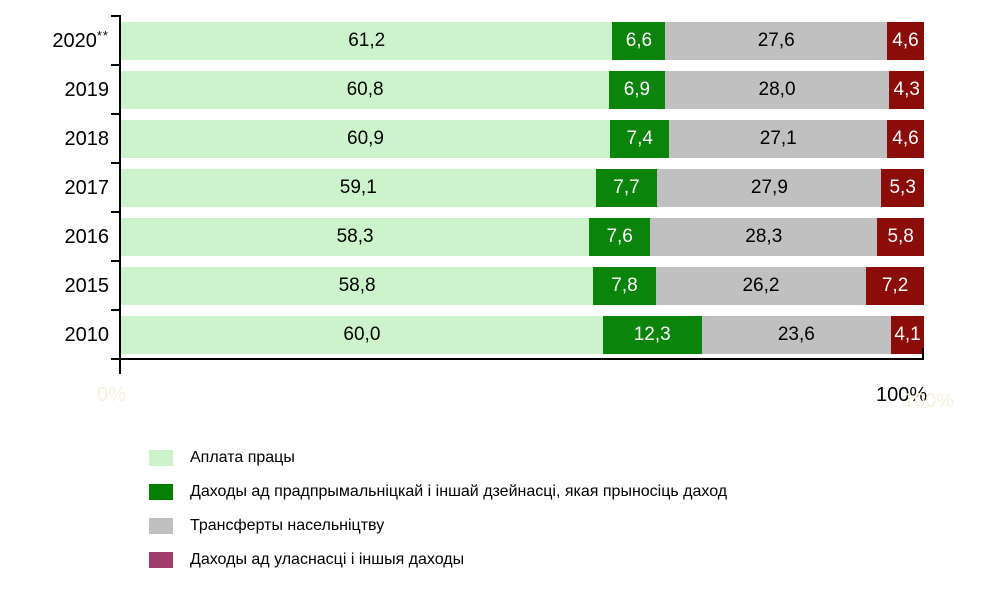 This screenshot has width=998, height=602. What do you see at coordinates (438, 526) in the screenshot?
I see `legend-item-3: Трансферты насельніцтву` at bounding box center [438, 526].